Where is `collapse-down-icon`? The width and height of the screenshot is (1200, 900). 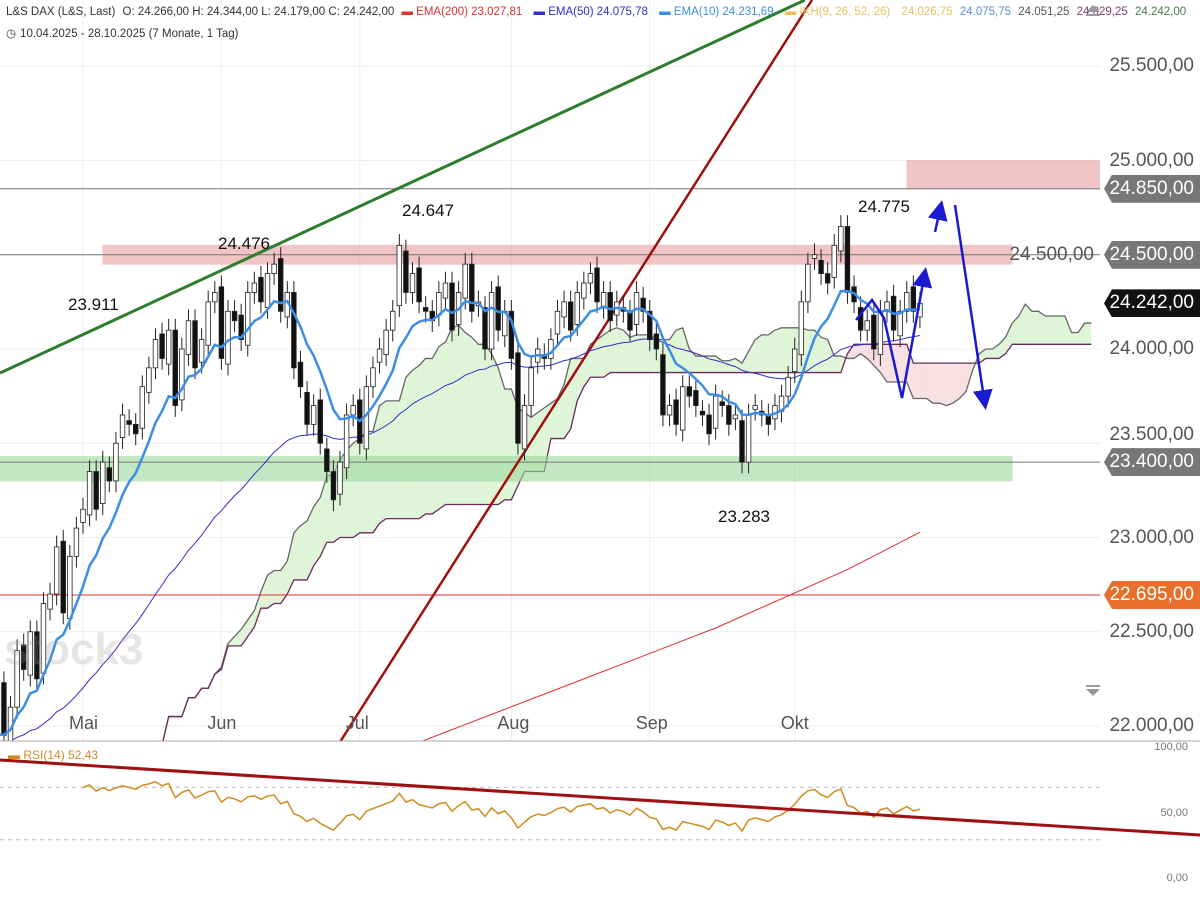 collapse-down-icon is located at coordinates (1093, 690).